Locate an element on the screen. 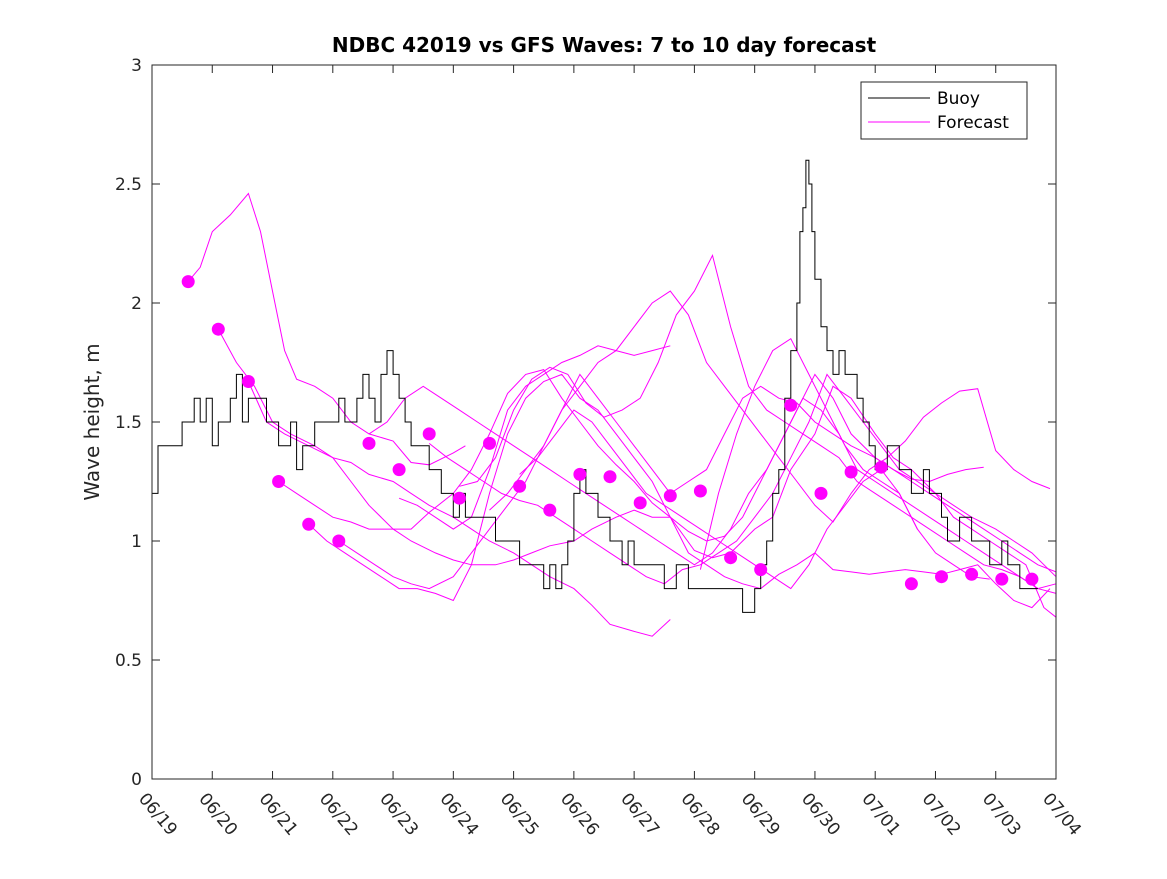  y-tick-label: 0 is located at coordinates (136, 780).